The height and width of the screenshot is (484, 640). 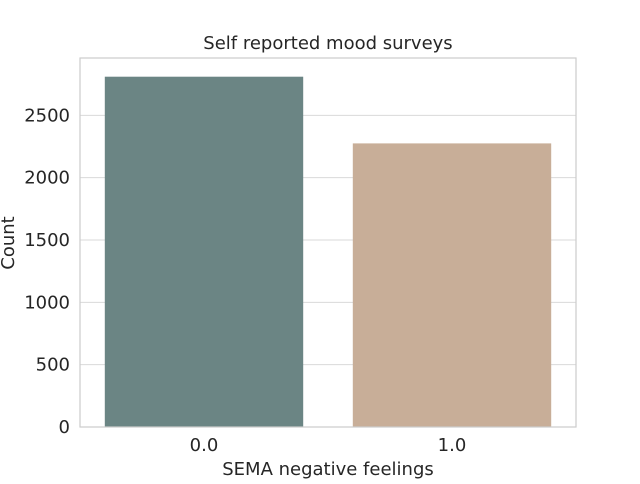 What do you see at coordinates (452, 445) in the screenshot?
I see `x-tick-label: 1.0` at bounding box center [452, 445].